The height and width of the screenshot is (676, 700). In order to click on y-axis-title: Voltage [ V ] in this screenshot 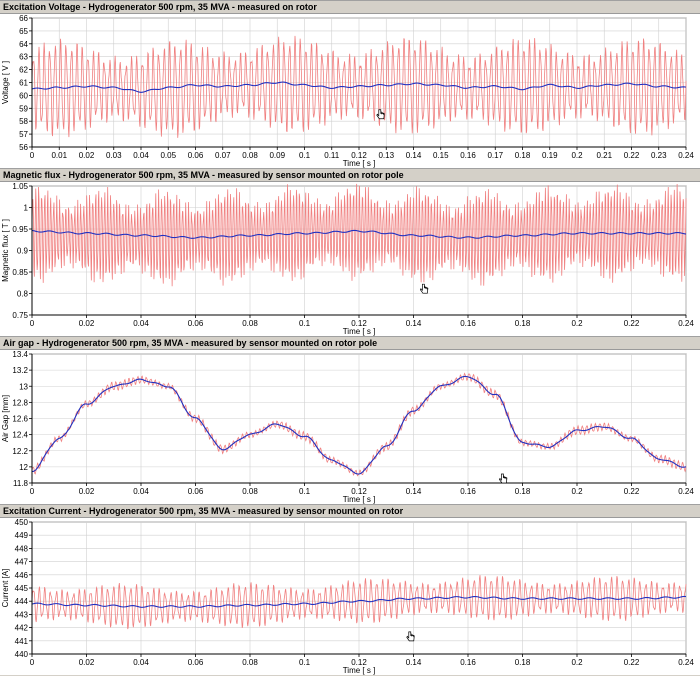, I will do `click(5, 82)`.